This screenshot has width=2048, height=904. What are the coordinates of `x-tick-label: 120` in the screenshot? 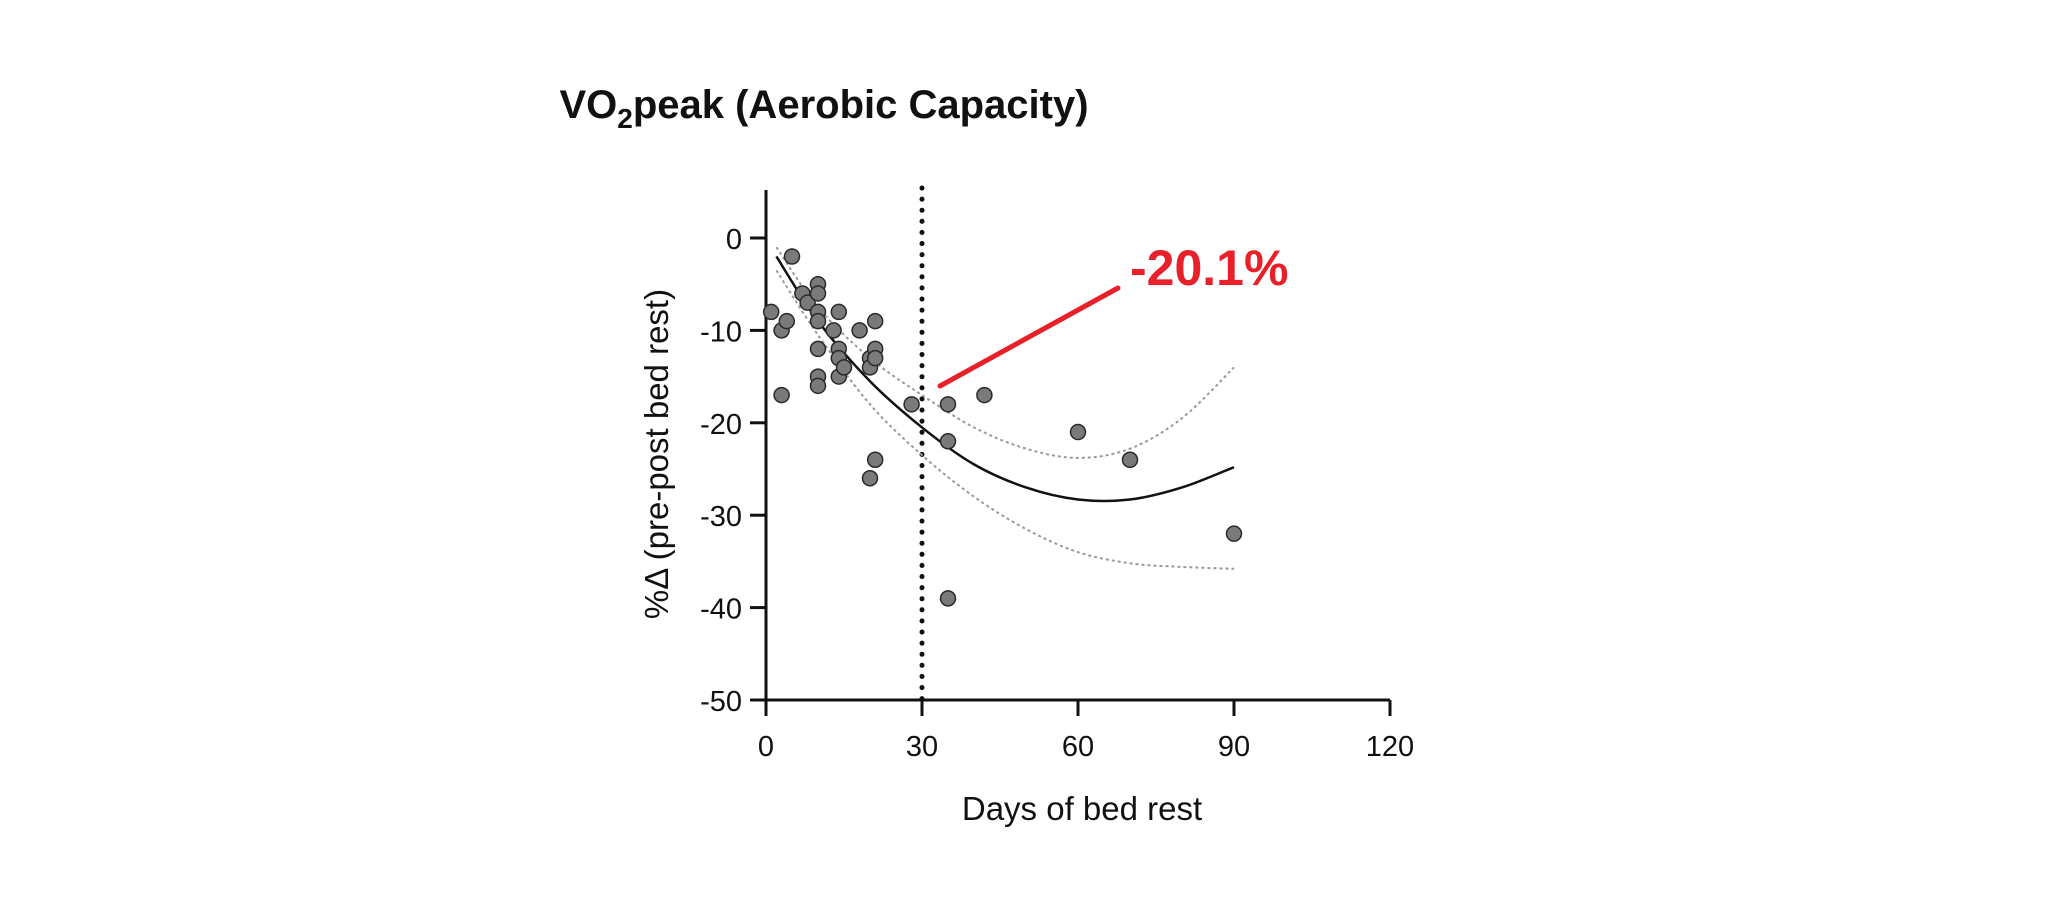 It's located at (1390, 747).